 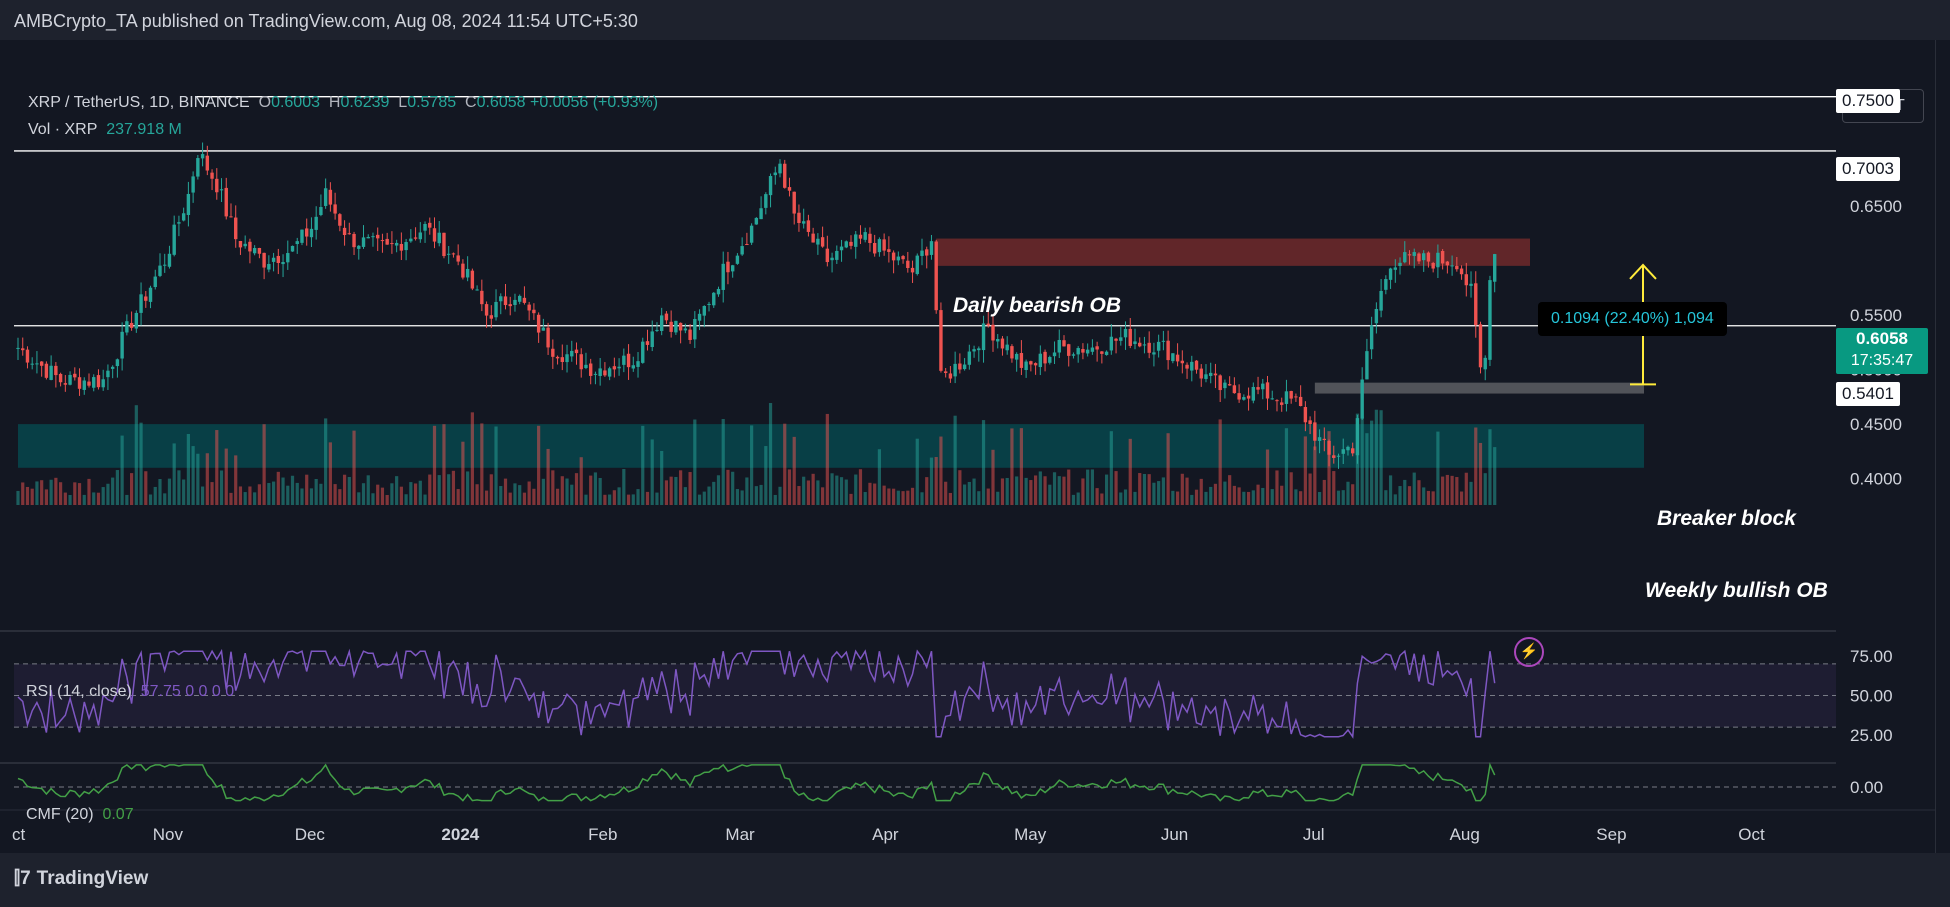 I want to click on last-price: 0.6058, so click(x=1882, y=338).